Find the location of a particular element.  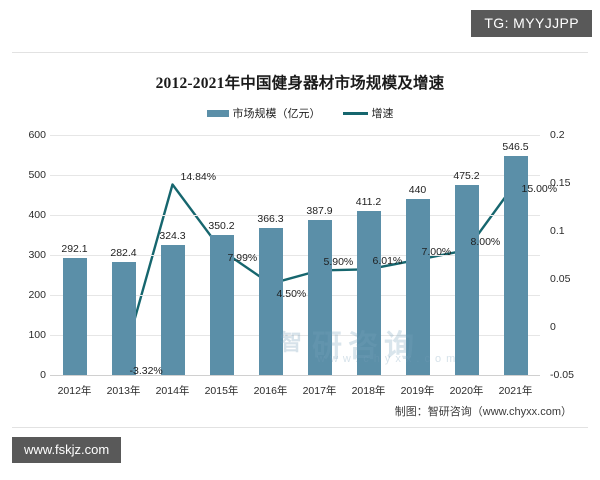

y-axis-right: 0.2 0.15 0.1 0.05 0 -0.05 is located at coordinates (567, 255).